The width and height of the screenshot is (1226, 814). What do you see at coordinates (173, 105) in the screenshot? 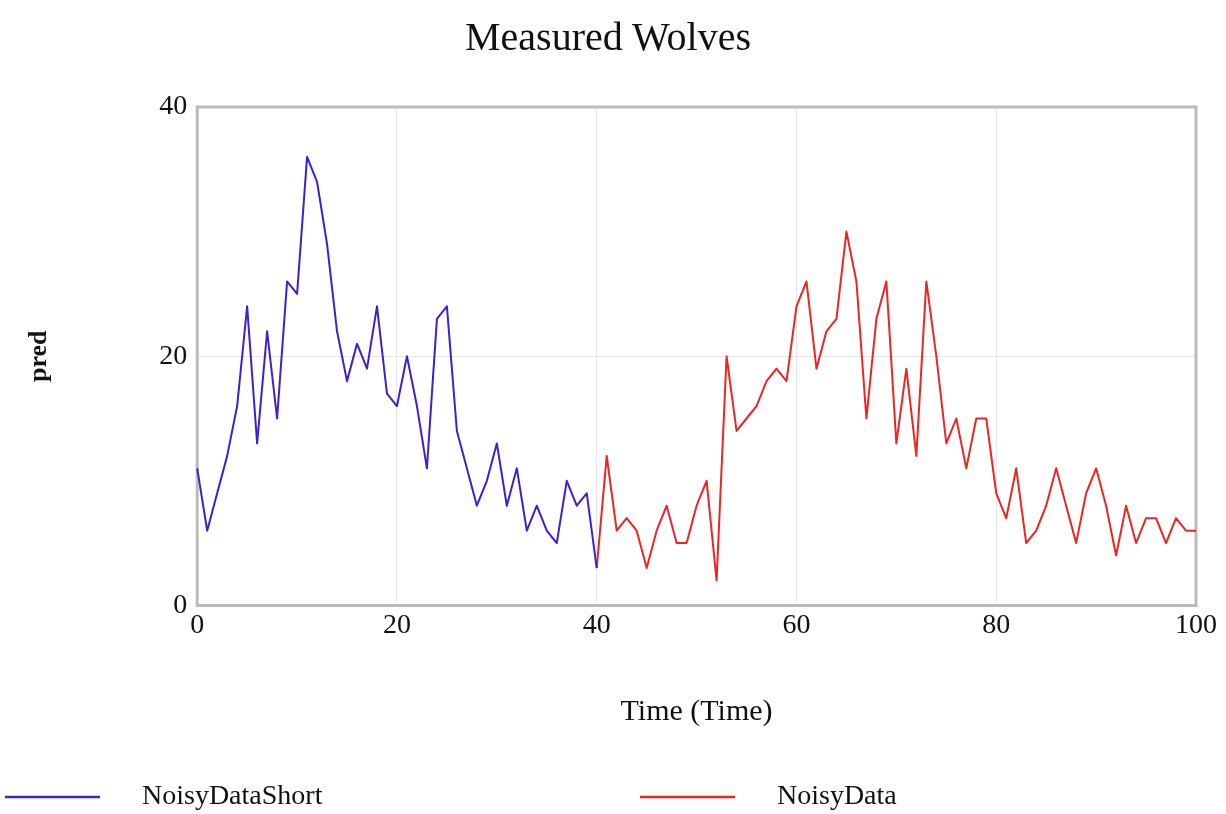
I see `y-tick-label: 40` at bounding box center [173, 105].